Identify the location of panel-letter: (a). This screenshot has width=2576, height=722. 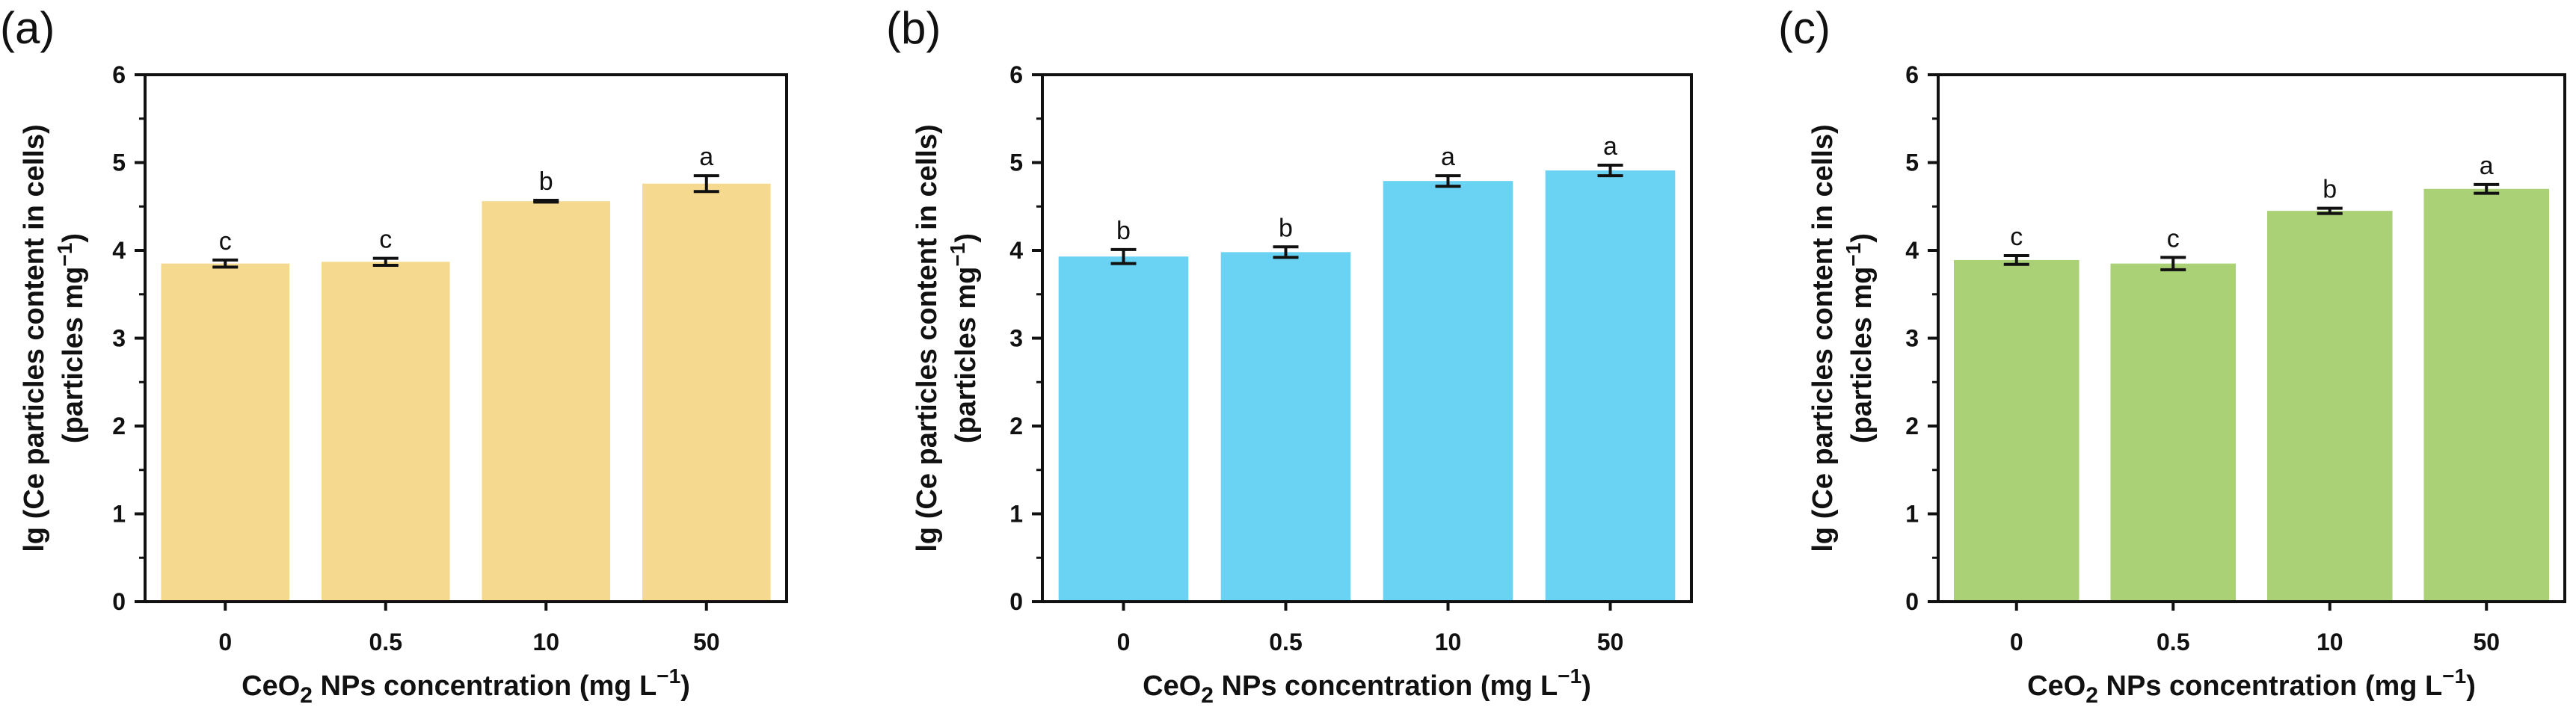
(27, 28).